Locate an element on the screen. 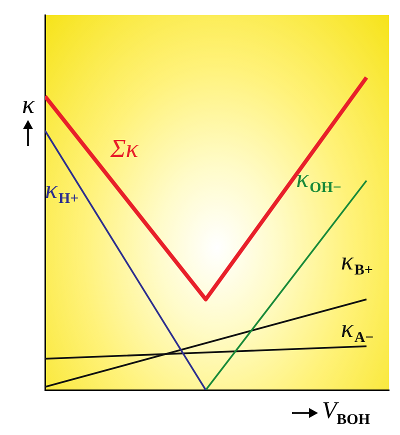  y-axis-title: κ is located at coordinates (28, 105).